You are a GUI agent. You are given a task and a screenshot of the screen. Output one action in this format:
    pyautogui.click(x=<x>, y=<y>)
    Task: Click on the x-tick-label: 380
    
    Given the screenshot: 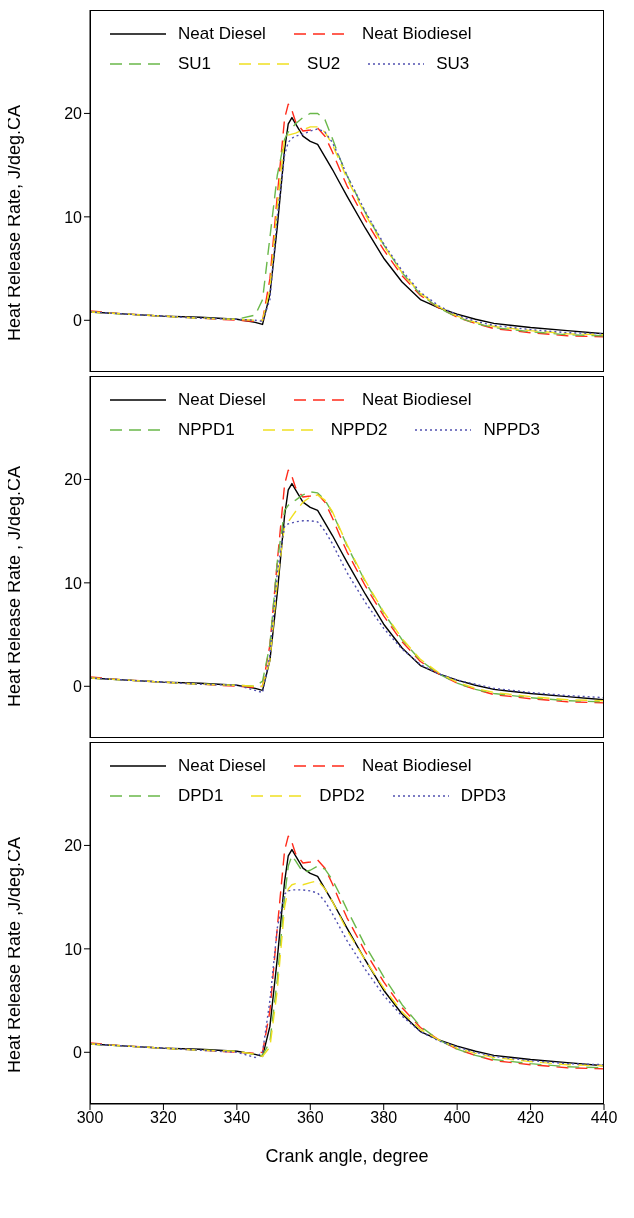 What is the action you would take?
    pyautogui.click(x=384, y=1118)
    